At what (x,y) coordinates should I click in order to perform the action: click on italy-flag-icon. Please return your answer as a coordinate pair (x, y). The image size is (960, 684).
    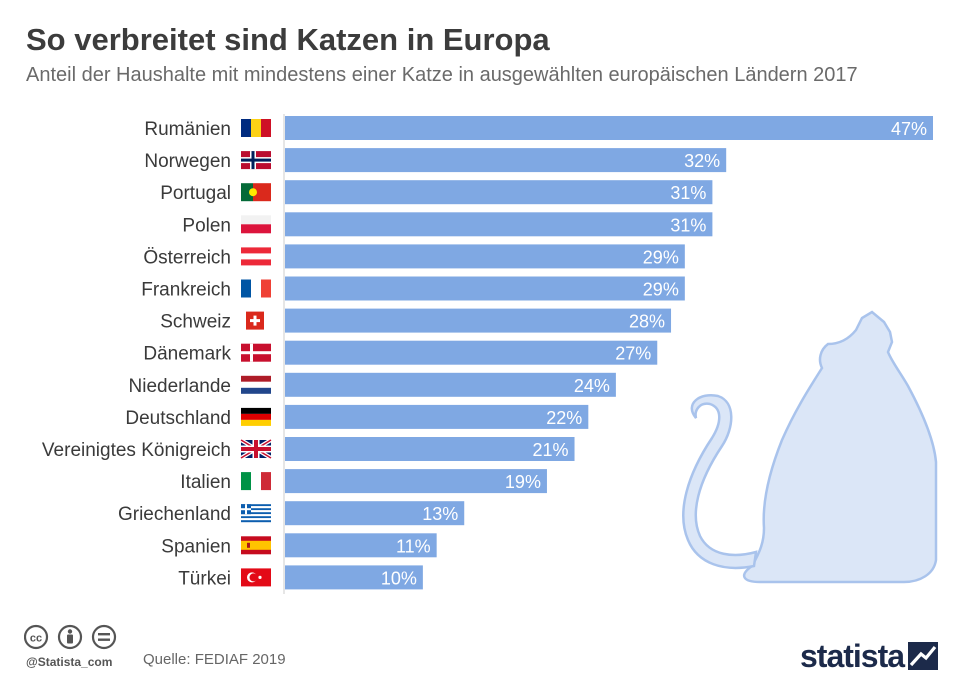
    Looking at the image, I should click on (256, 481).